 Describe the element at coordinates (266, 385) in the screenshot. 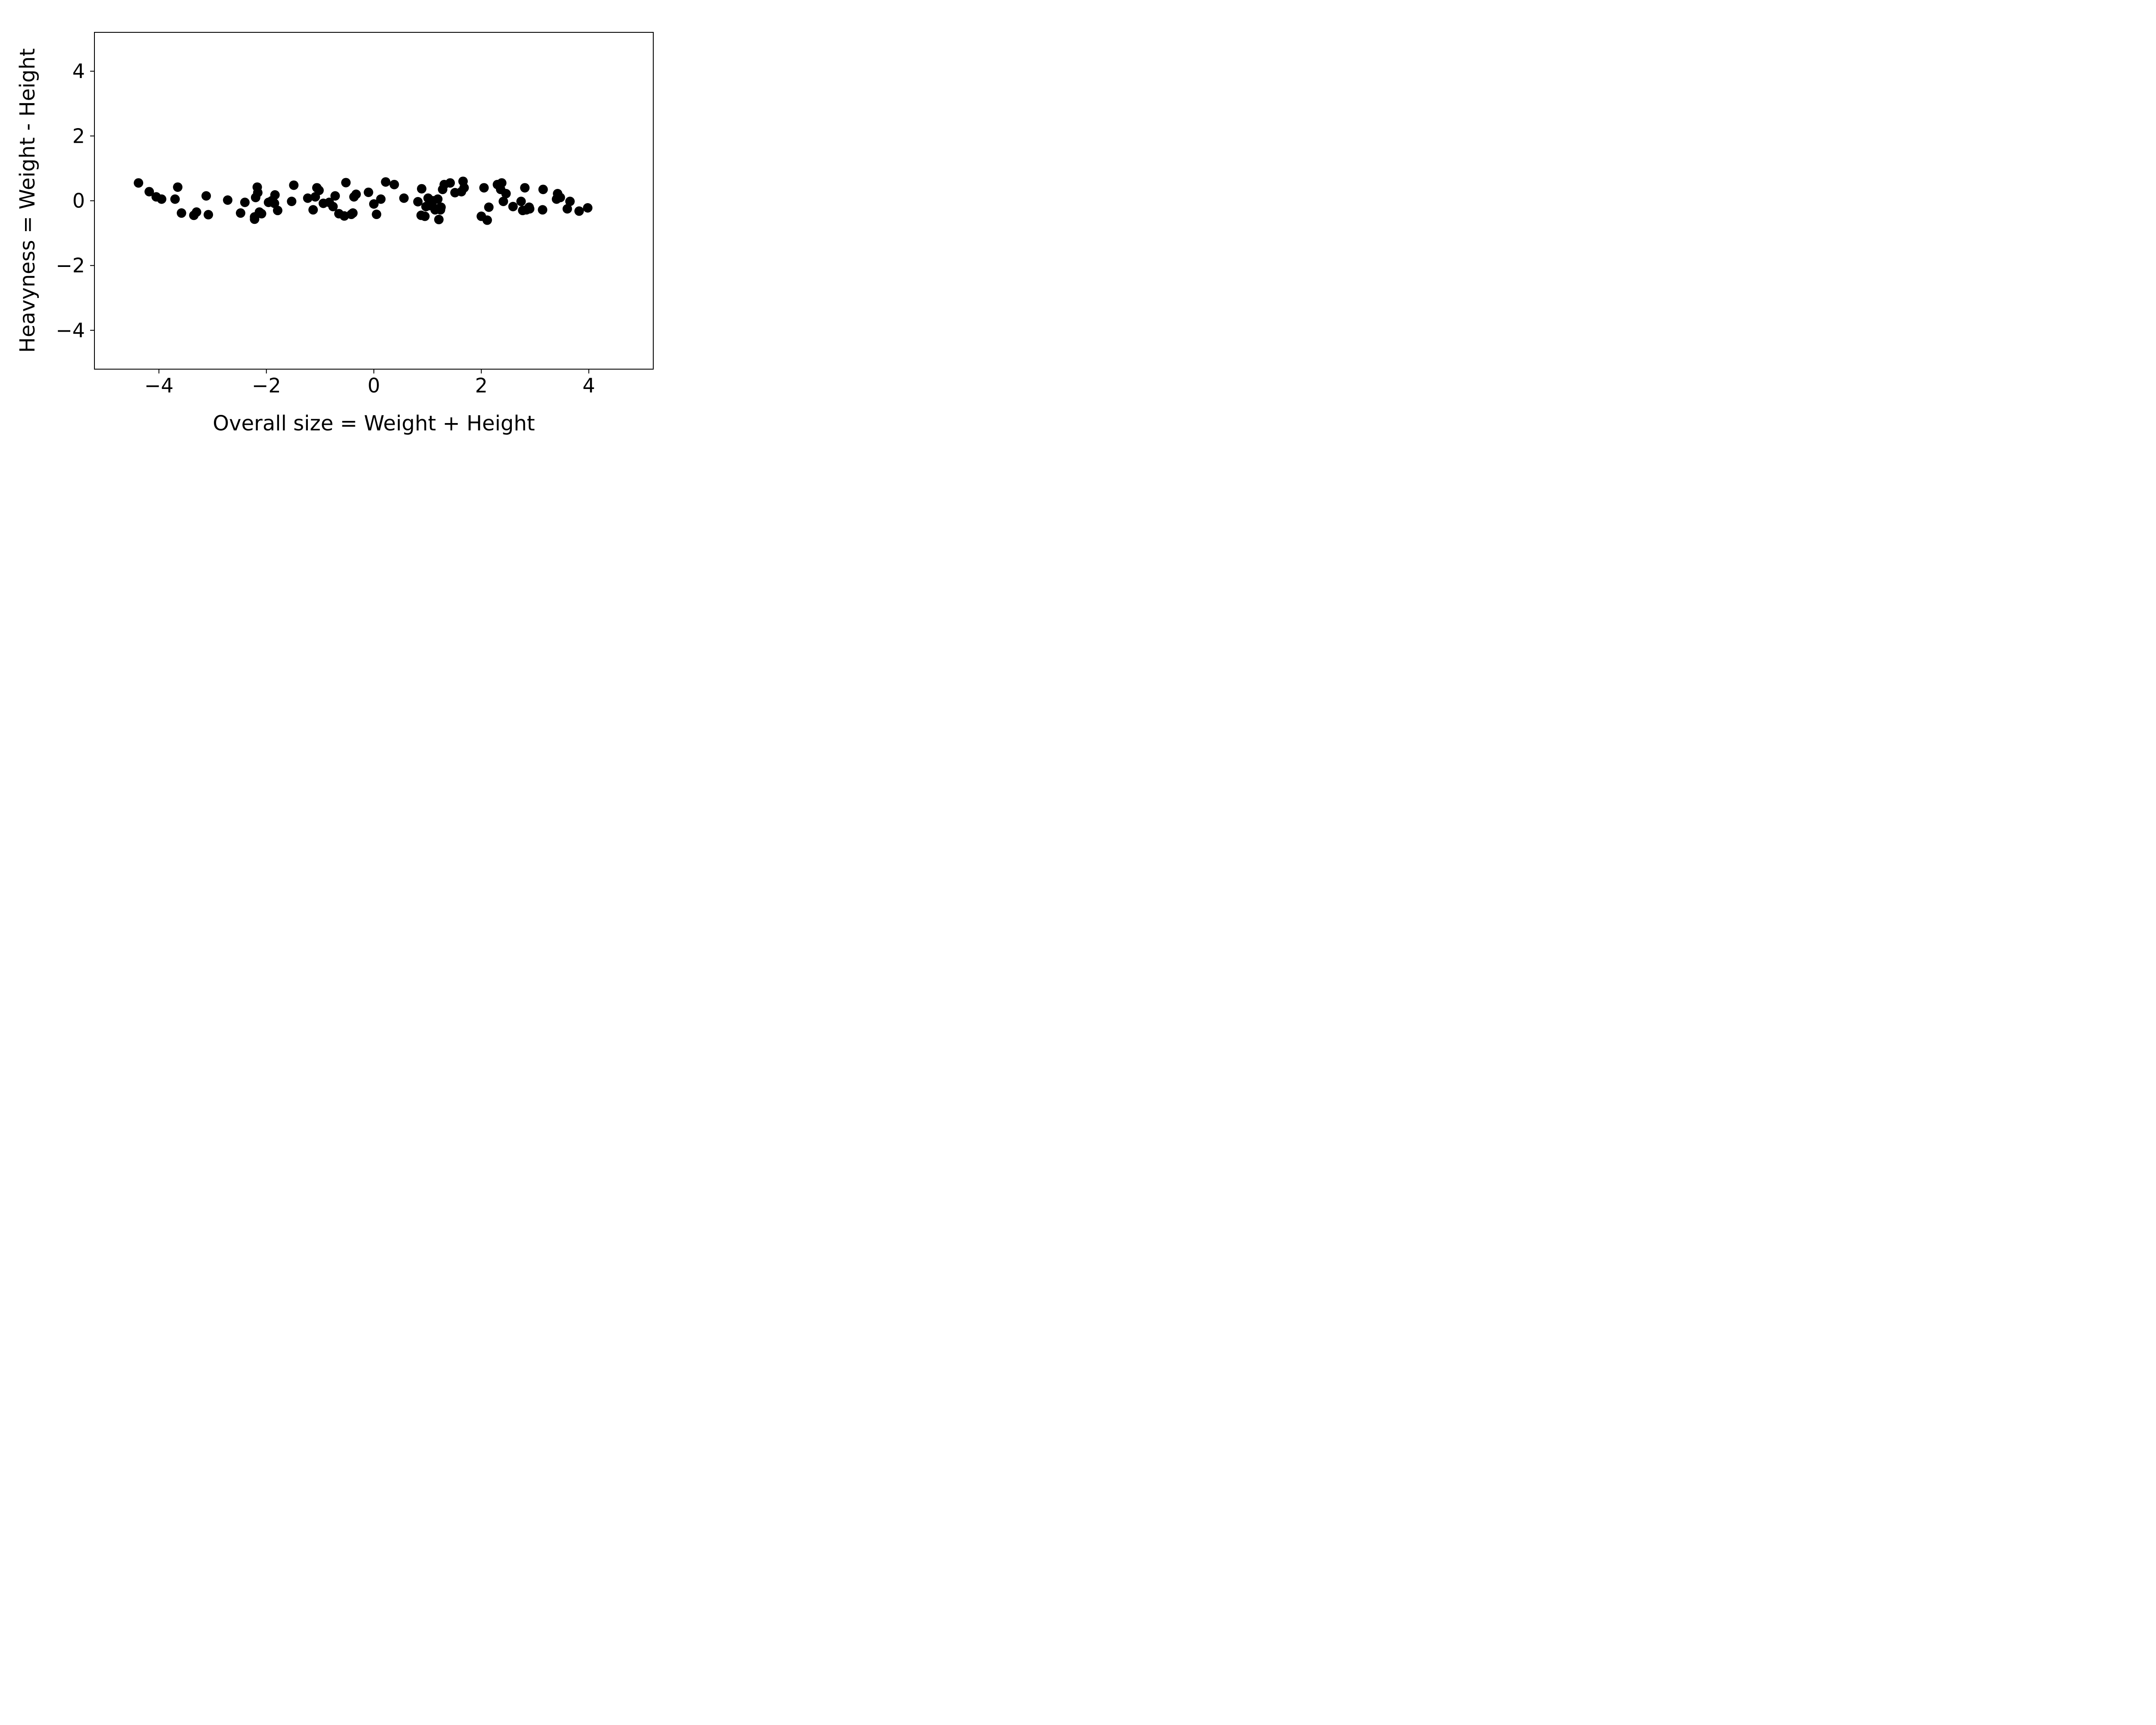

I see `x-tick-label: −2` at that location.